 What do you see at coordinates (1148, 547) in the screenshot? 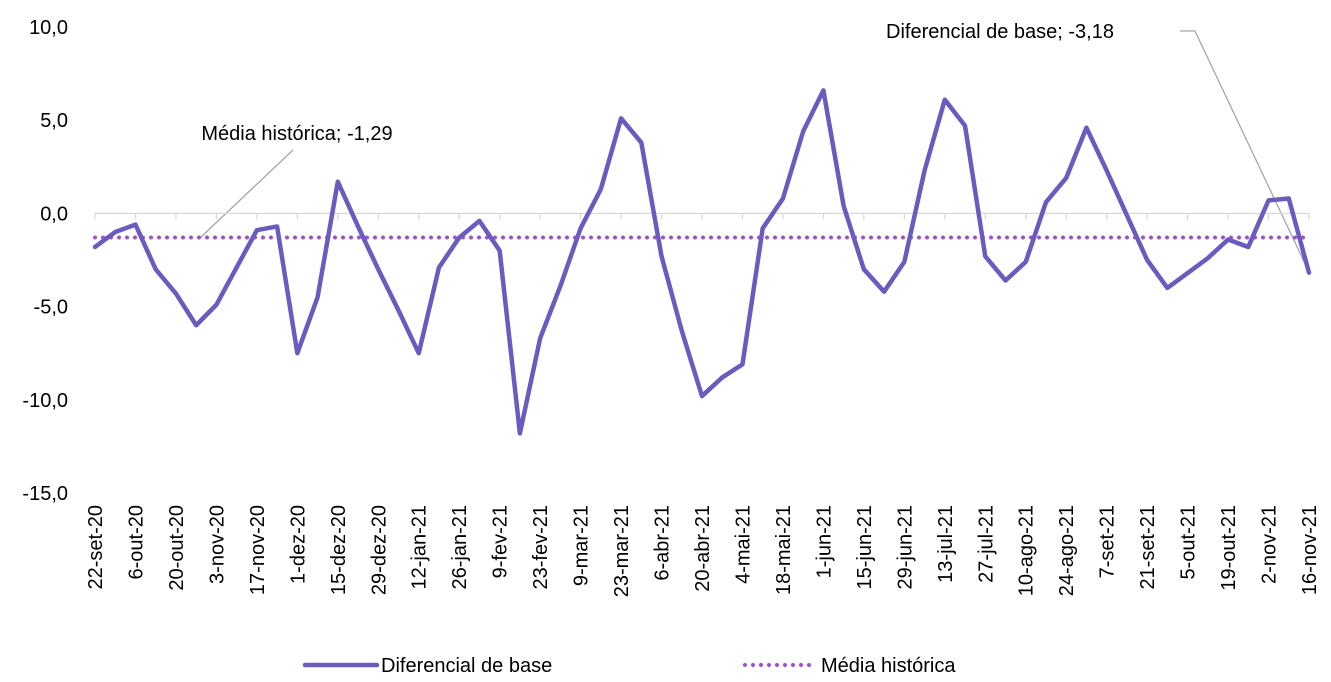
I see `x-tick-label: 21-set-21` at bounding box center [1148, 547].